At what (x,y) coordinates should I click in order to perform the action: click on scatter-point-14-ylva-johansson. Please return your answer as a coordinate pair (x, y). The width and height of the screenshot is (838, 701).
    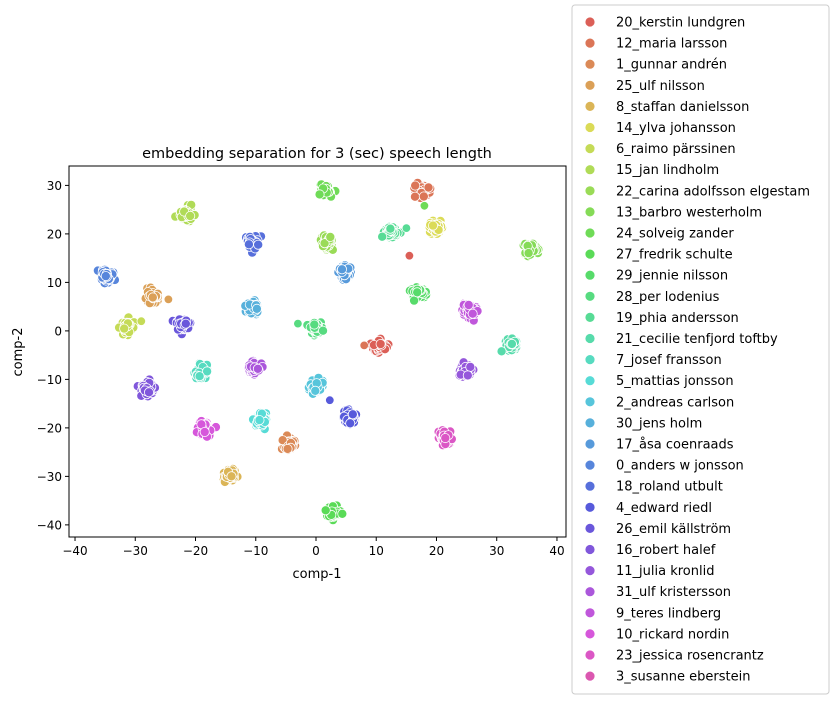
    Looking at the image, I should click on (432, 225).